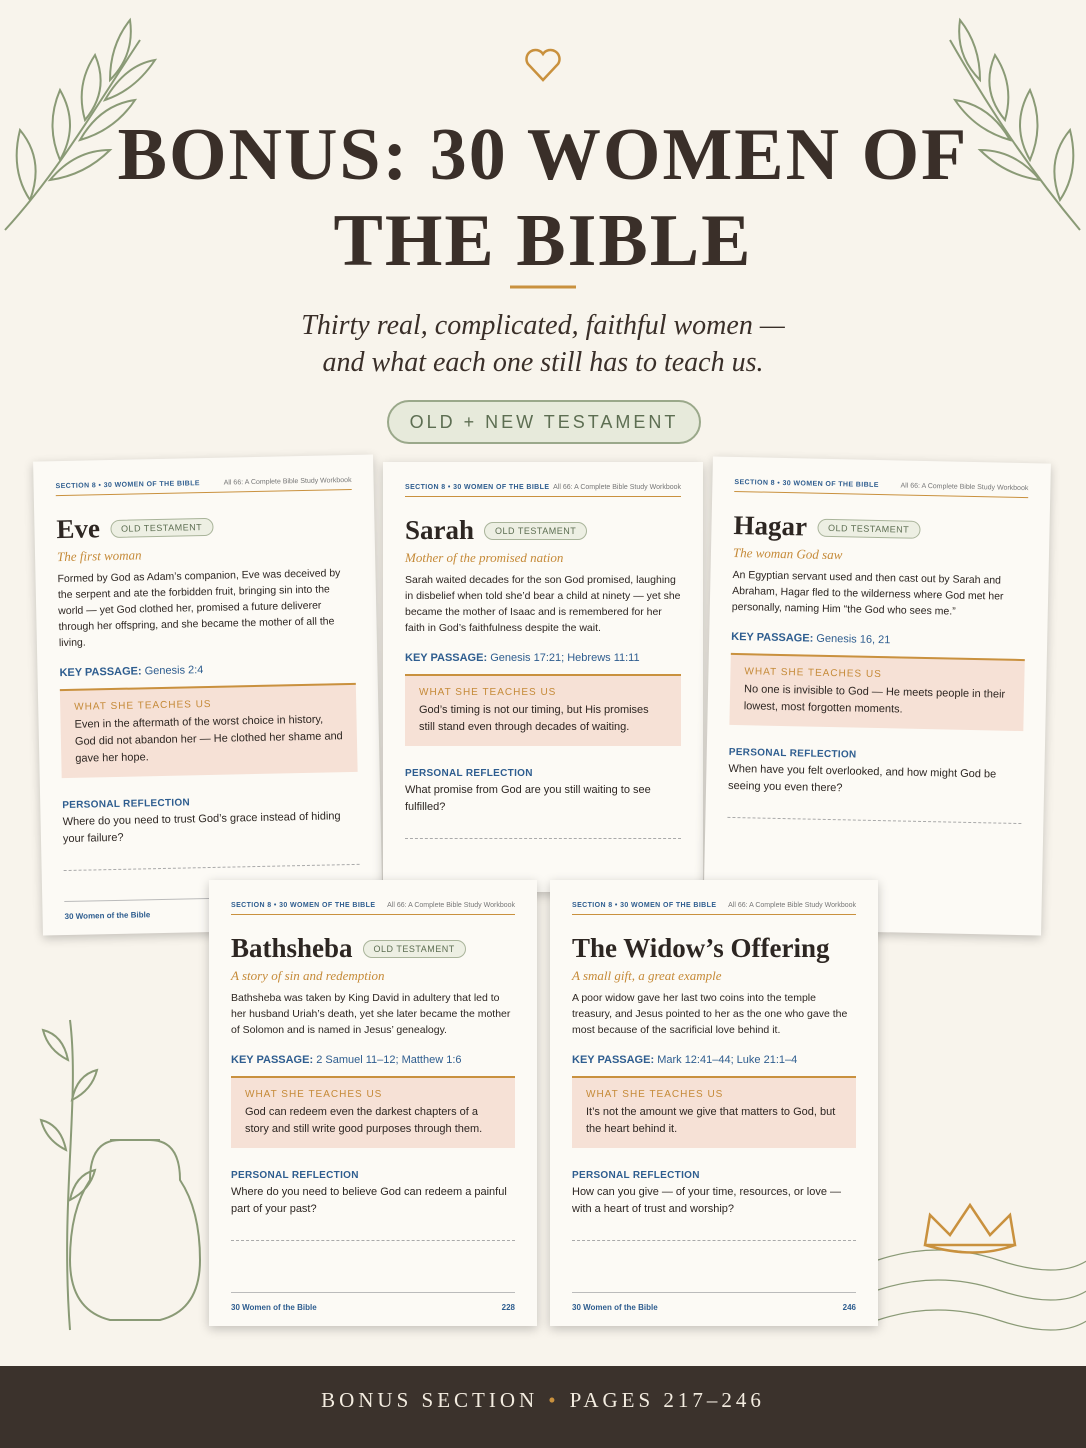 The width and height of the screenshot is (1086, 1448). What do you see at coordinates (970, 1228) in the screenshot?
I see `crown` at bounding box center [970, 1228].